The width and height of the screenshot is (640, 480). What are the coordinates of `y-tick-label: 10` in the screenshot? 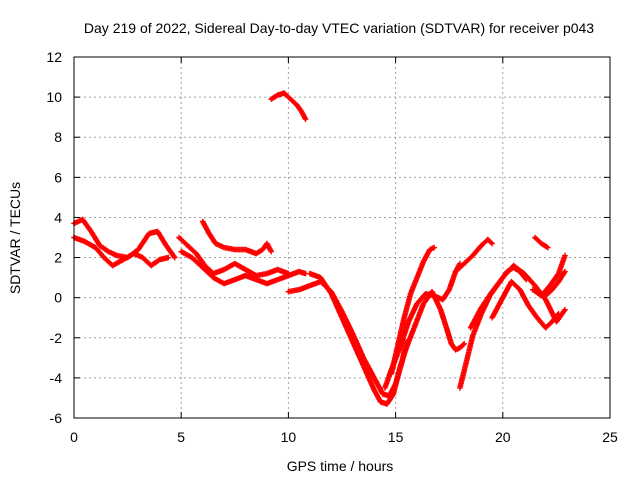 It's located at (54, 97).